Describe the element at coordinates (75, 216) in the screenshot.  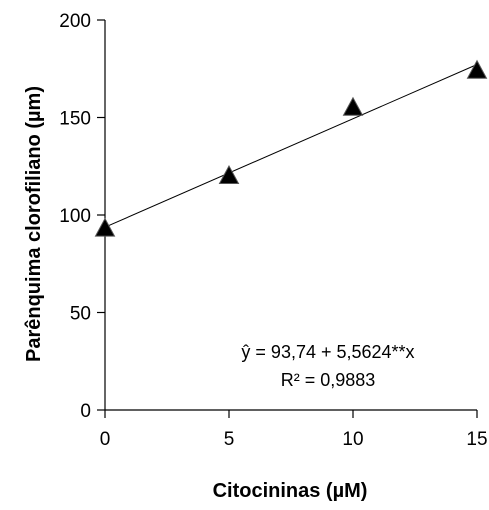
I see `y-tick-label: 100` at that location.